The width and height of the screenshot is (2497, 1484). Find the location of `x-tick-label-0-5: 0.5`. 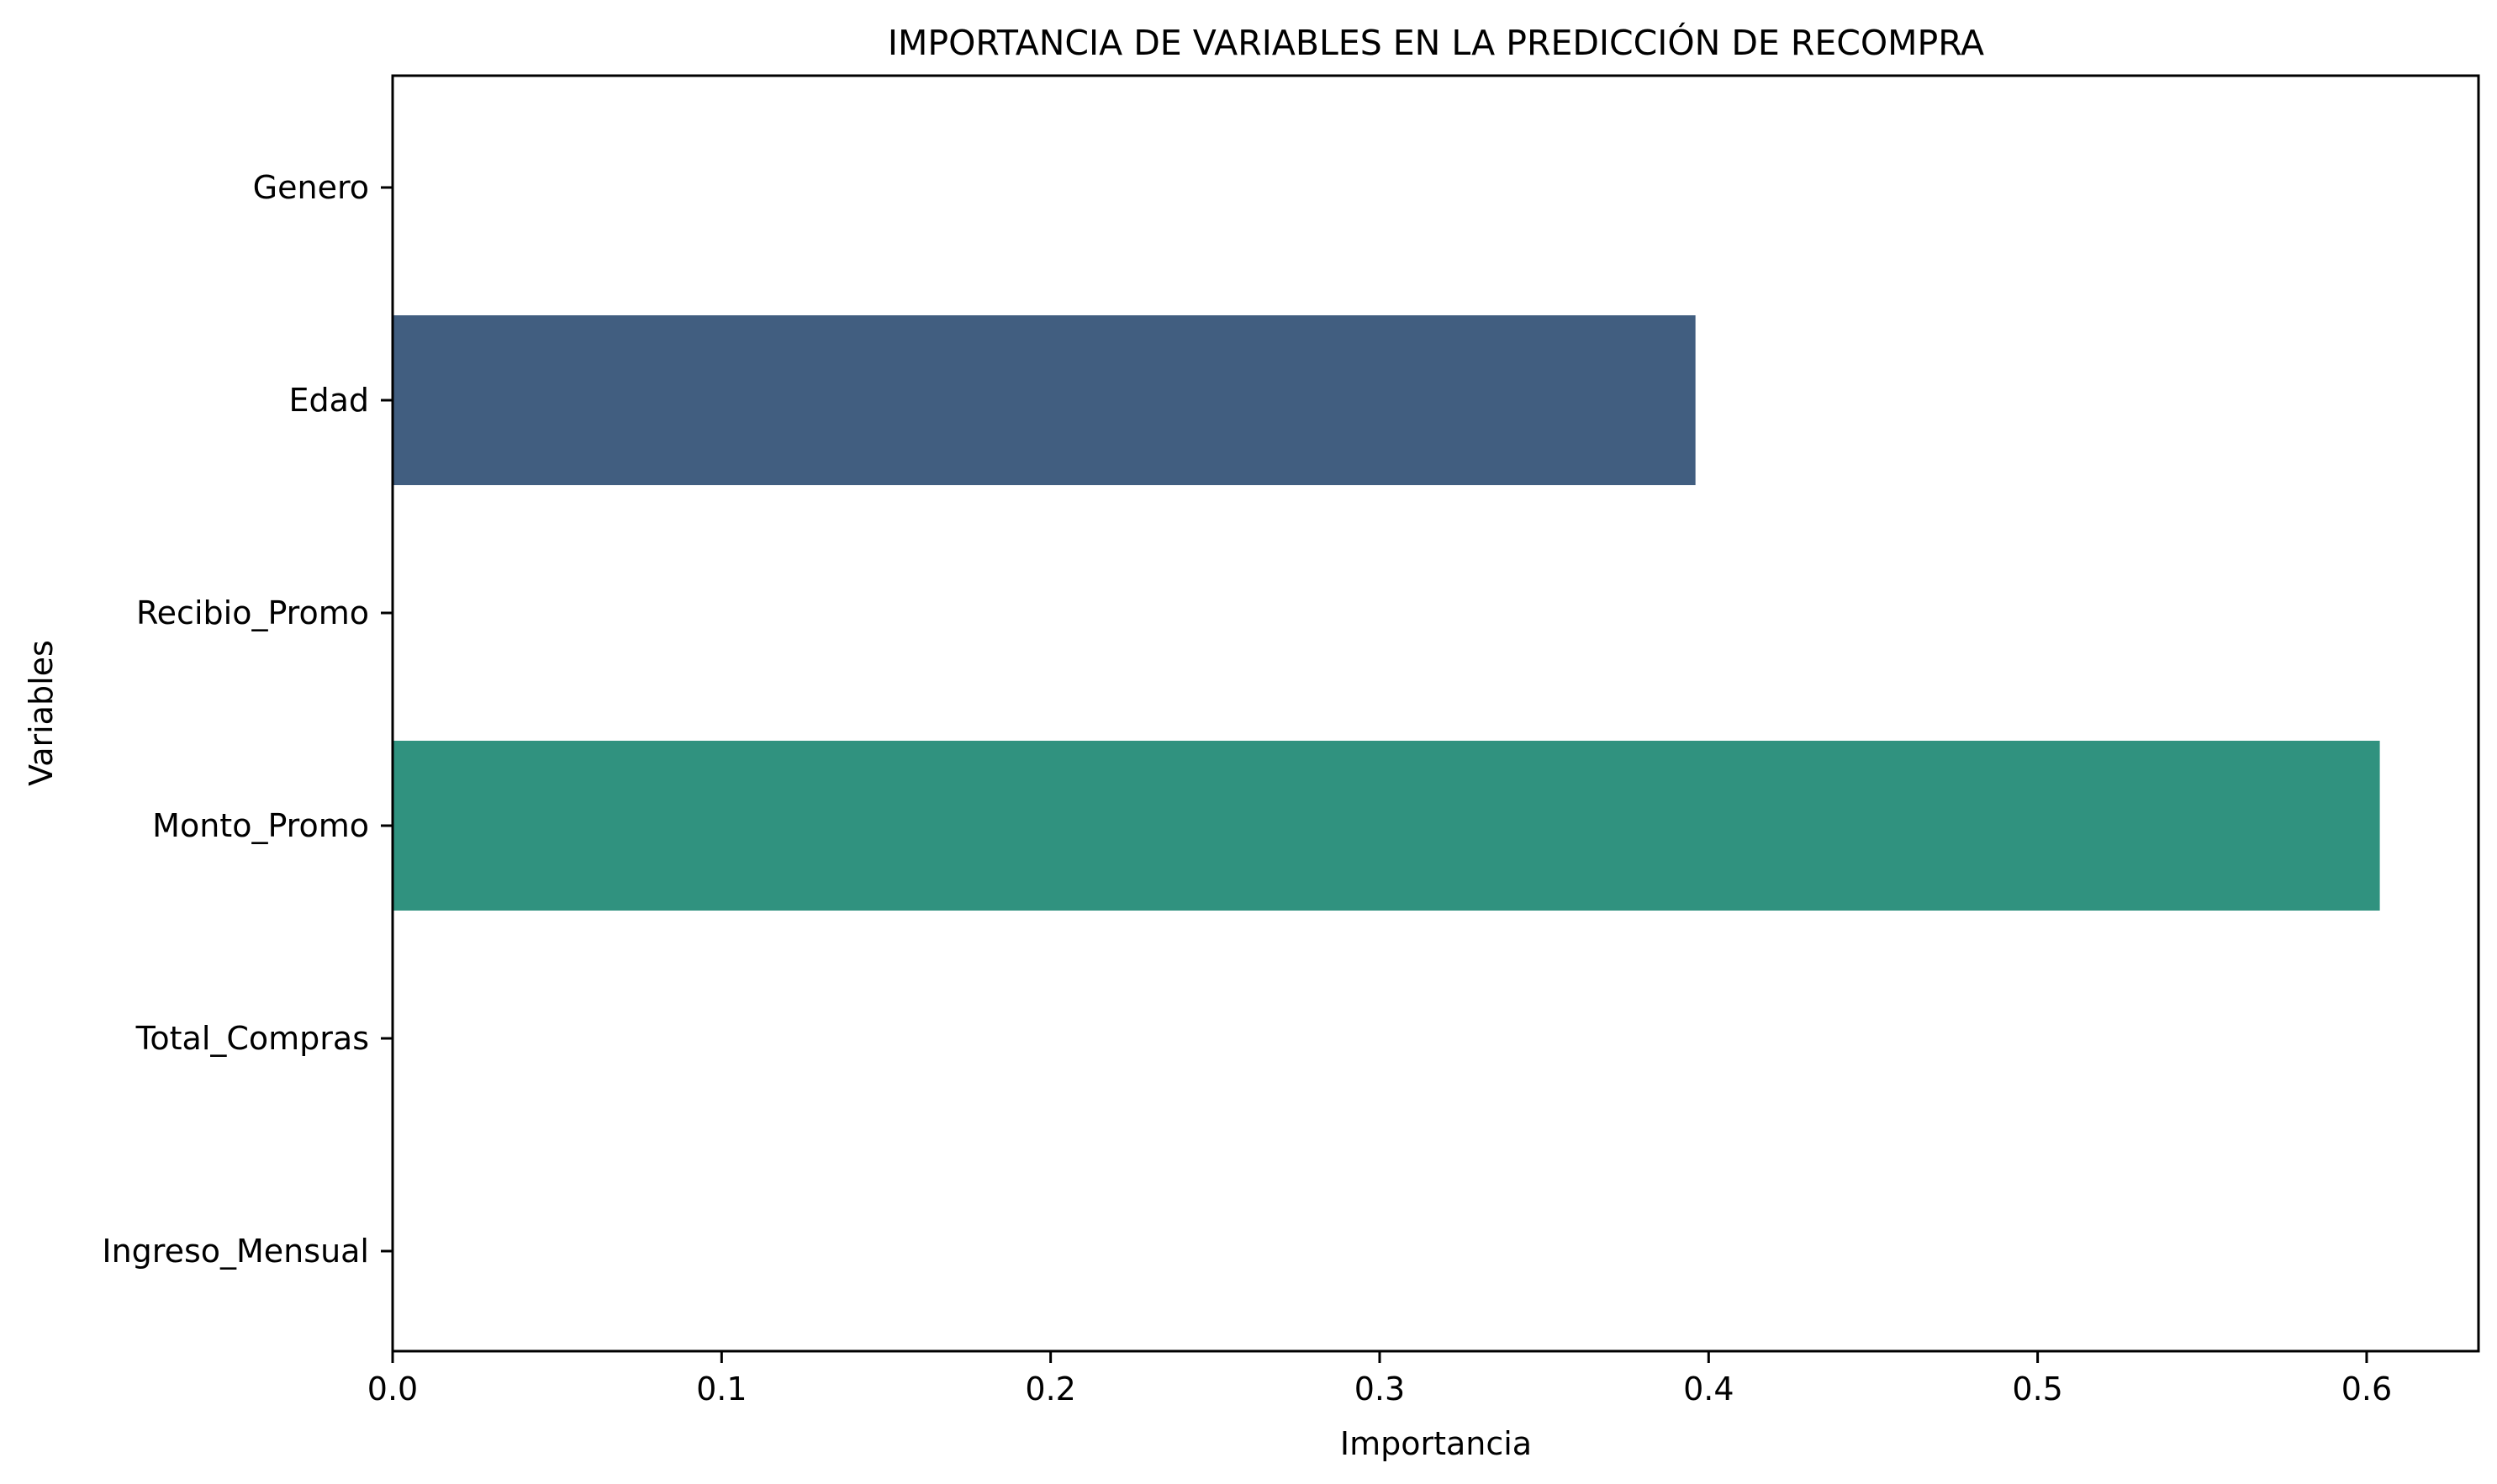

x-tick-label-0-5: 0.5 is located at coordinates (2037, 1388).